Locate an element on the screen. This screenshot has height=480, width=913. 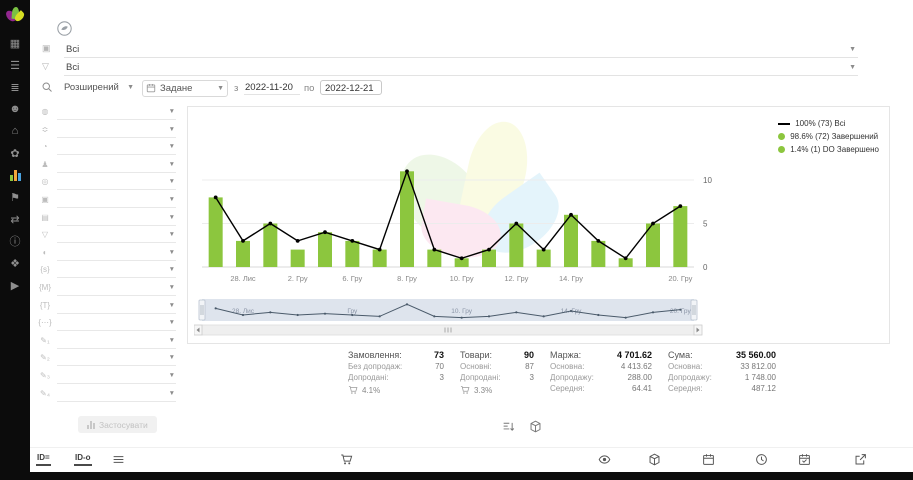
orders-nav-icon: ☰ is located at coordinates (15, 65).